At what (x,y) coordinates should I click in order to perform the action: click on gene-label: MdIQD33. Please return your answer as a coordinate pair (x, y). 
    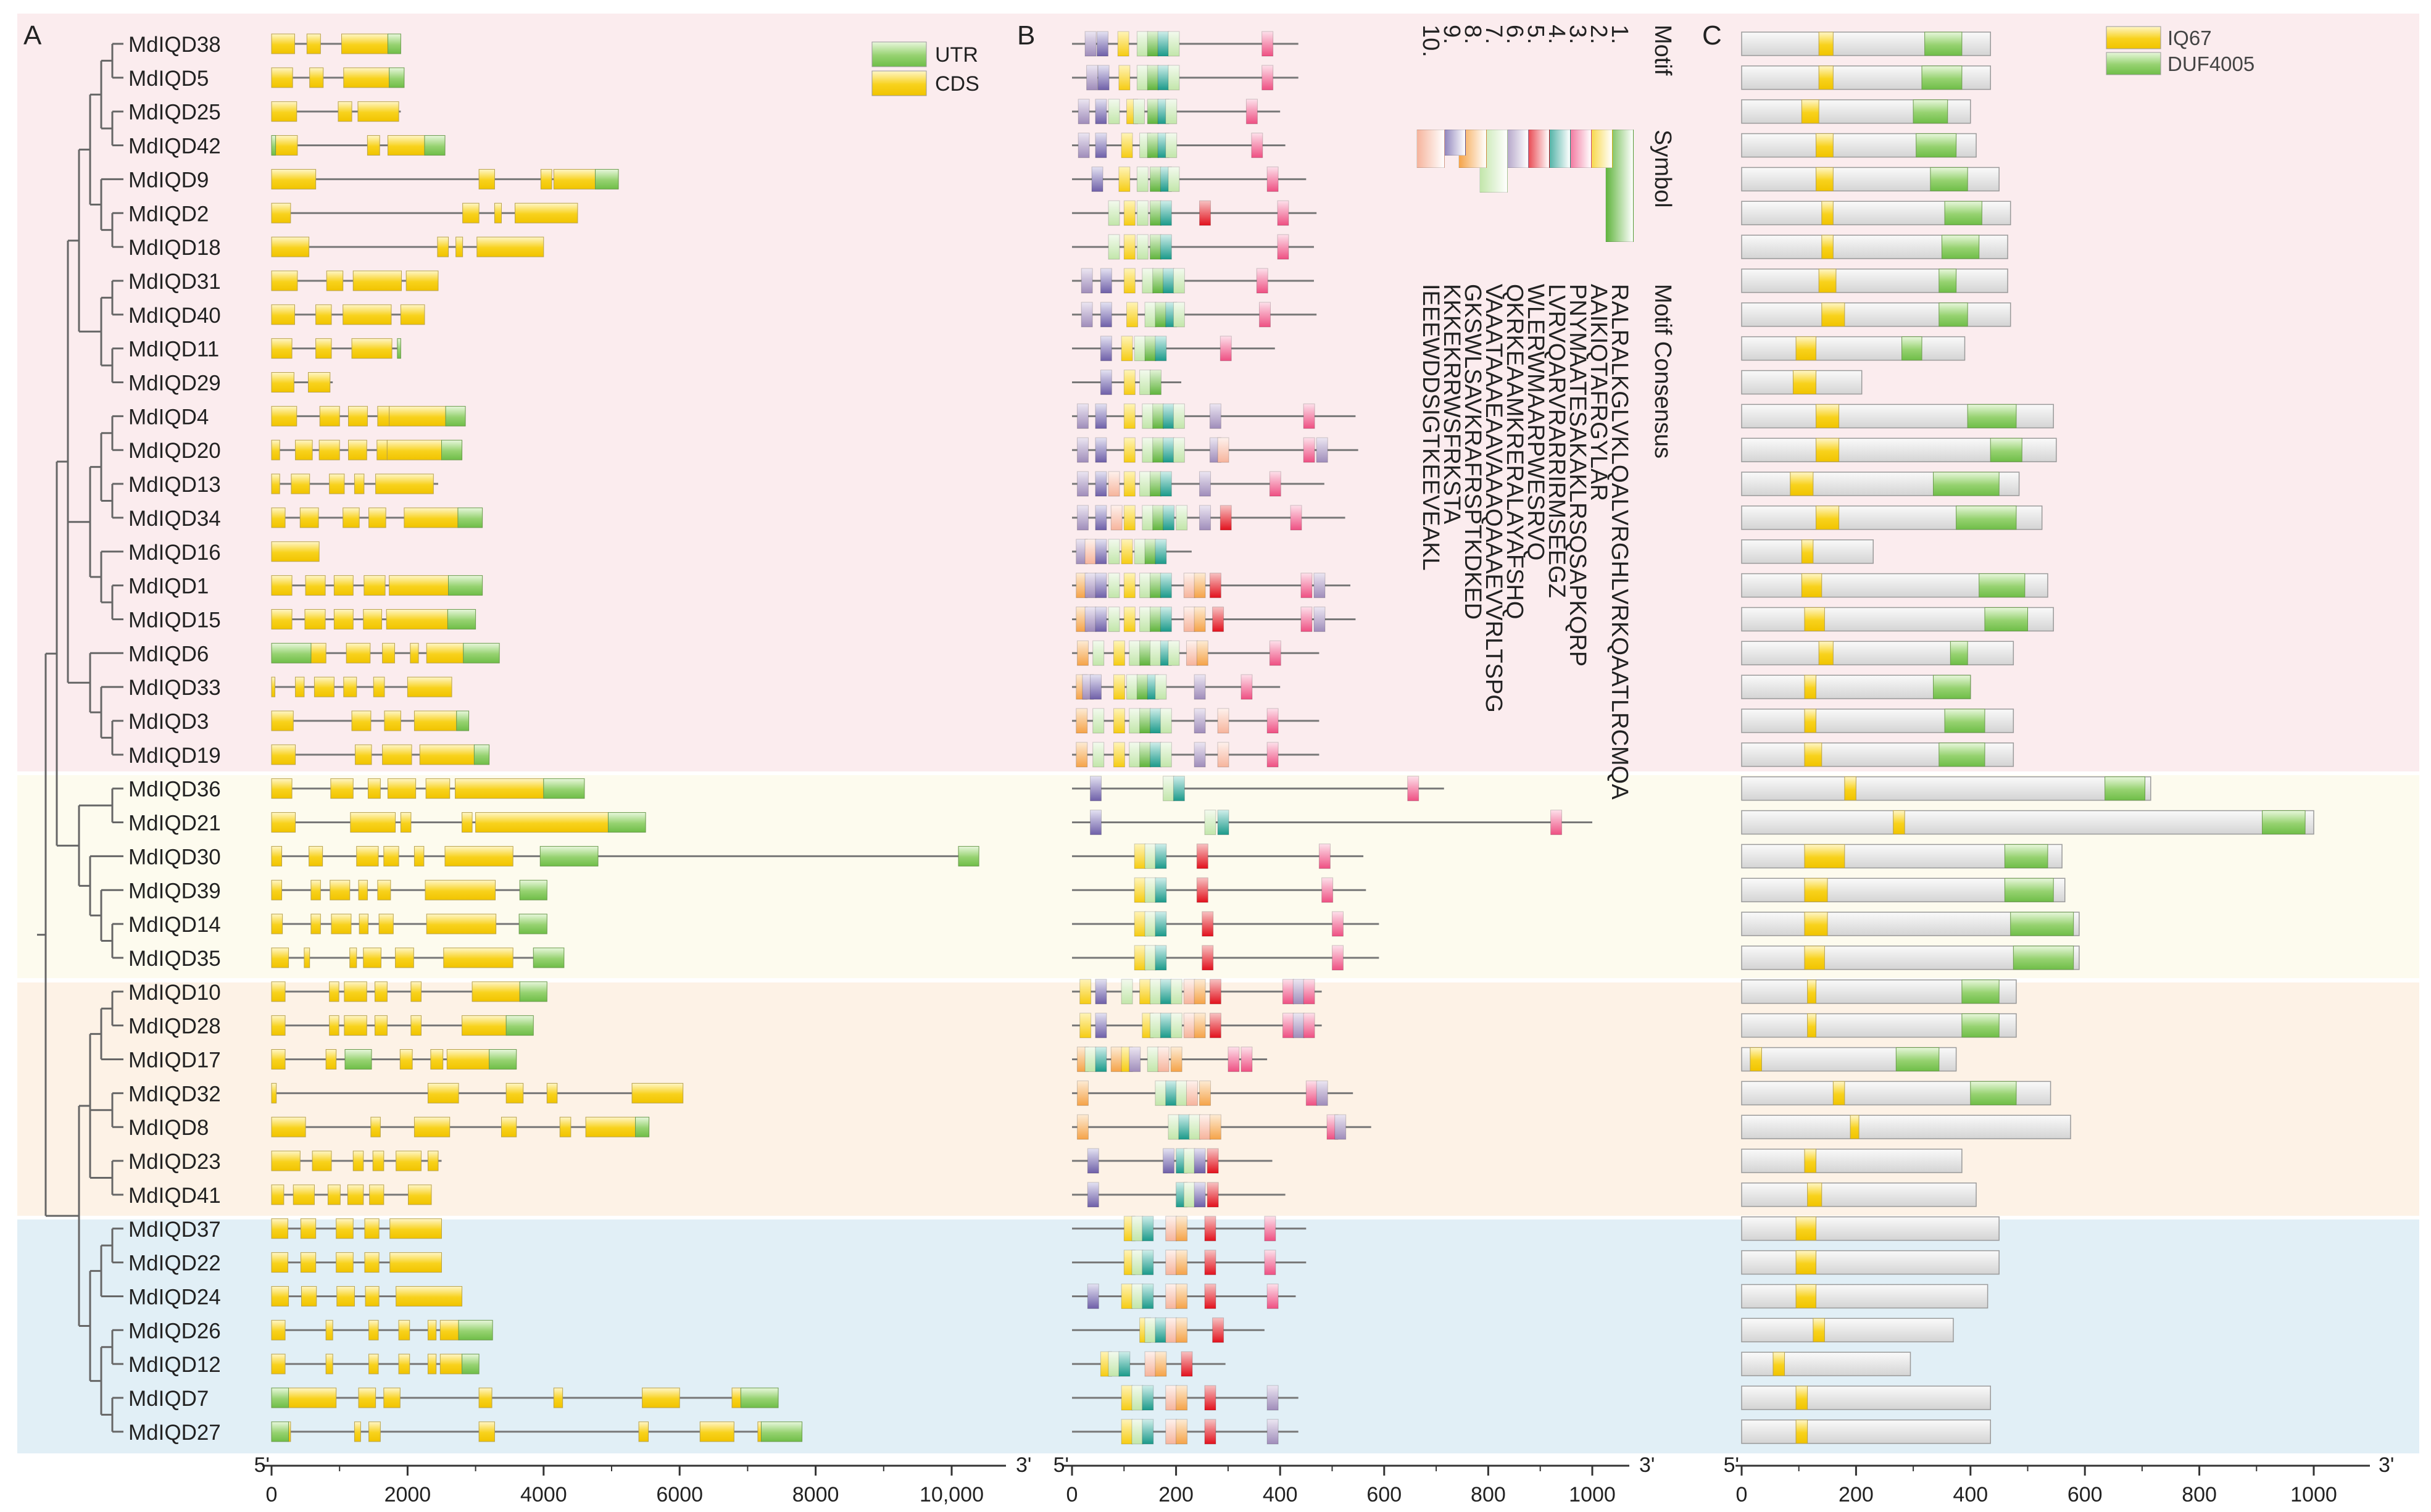
    Looking at the image, I should click on (174, 688).